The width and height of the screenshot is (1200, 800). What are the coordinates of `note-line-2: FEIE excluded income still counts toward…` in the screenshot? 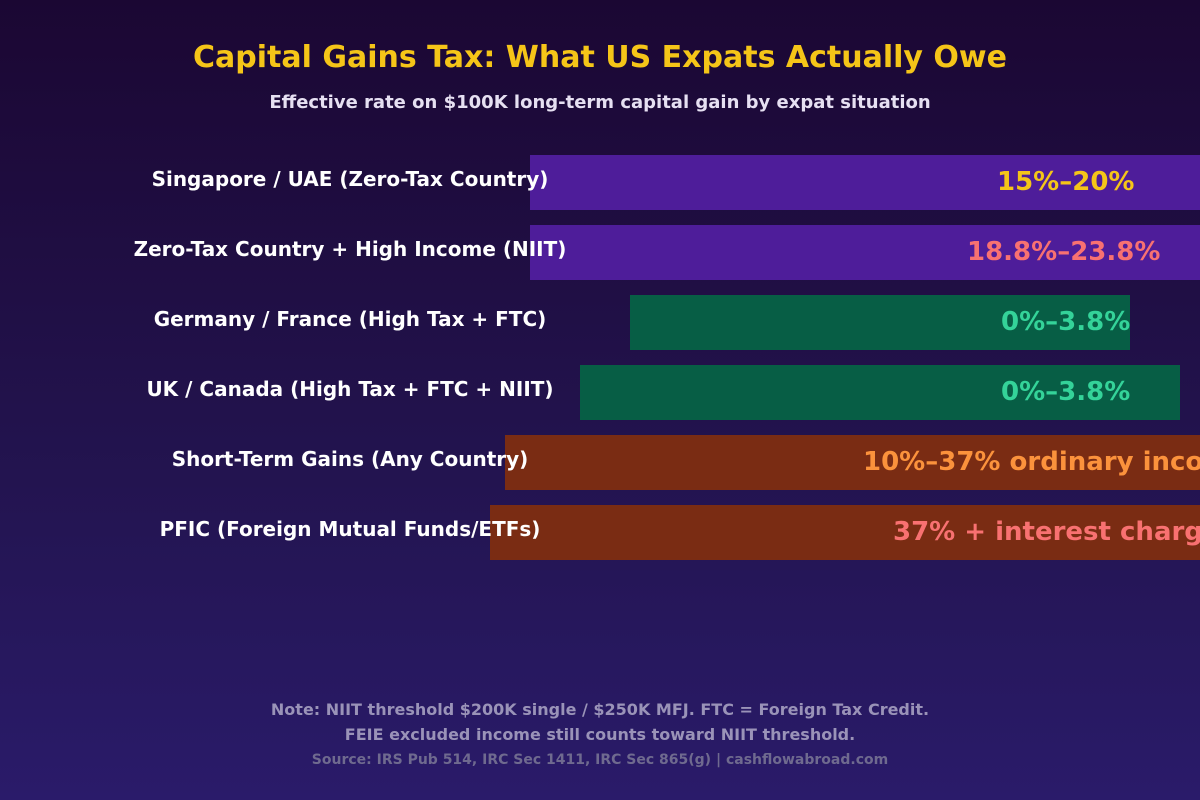 It's located at (600, 734).